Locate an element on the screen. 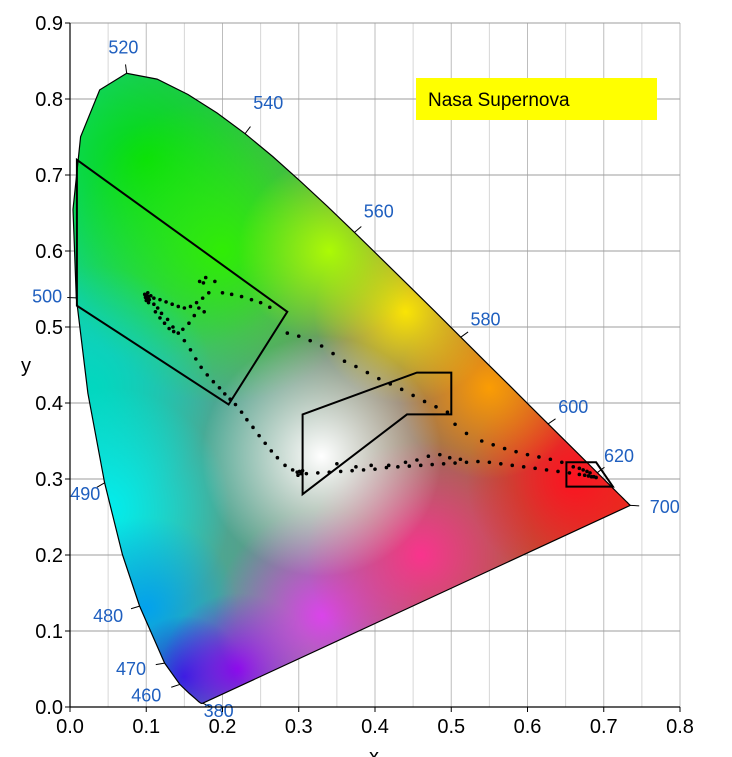  y-axis-label: y is located at coordinates (26, 366).